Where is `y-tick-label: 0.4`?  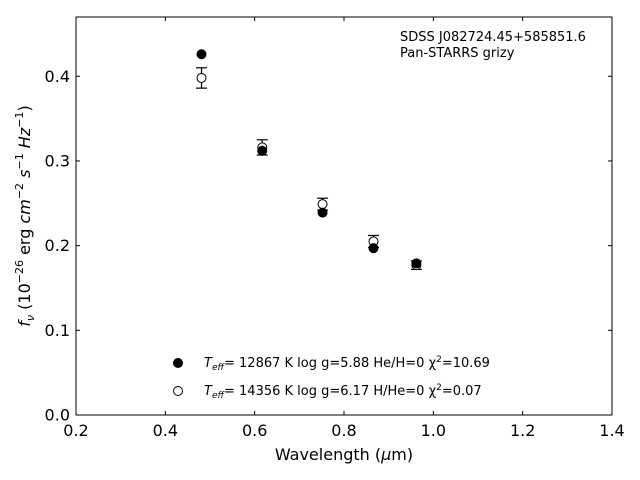
y-tick-label: 0.4 is located at coordinates (57, 76).